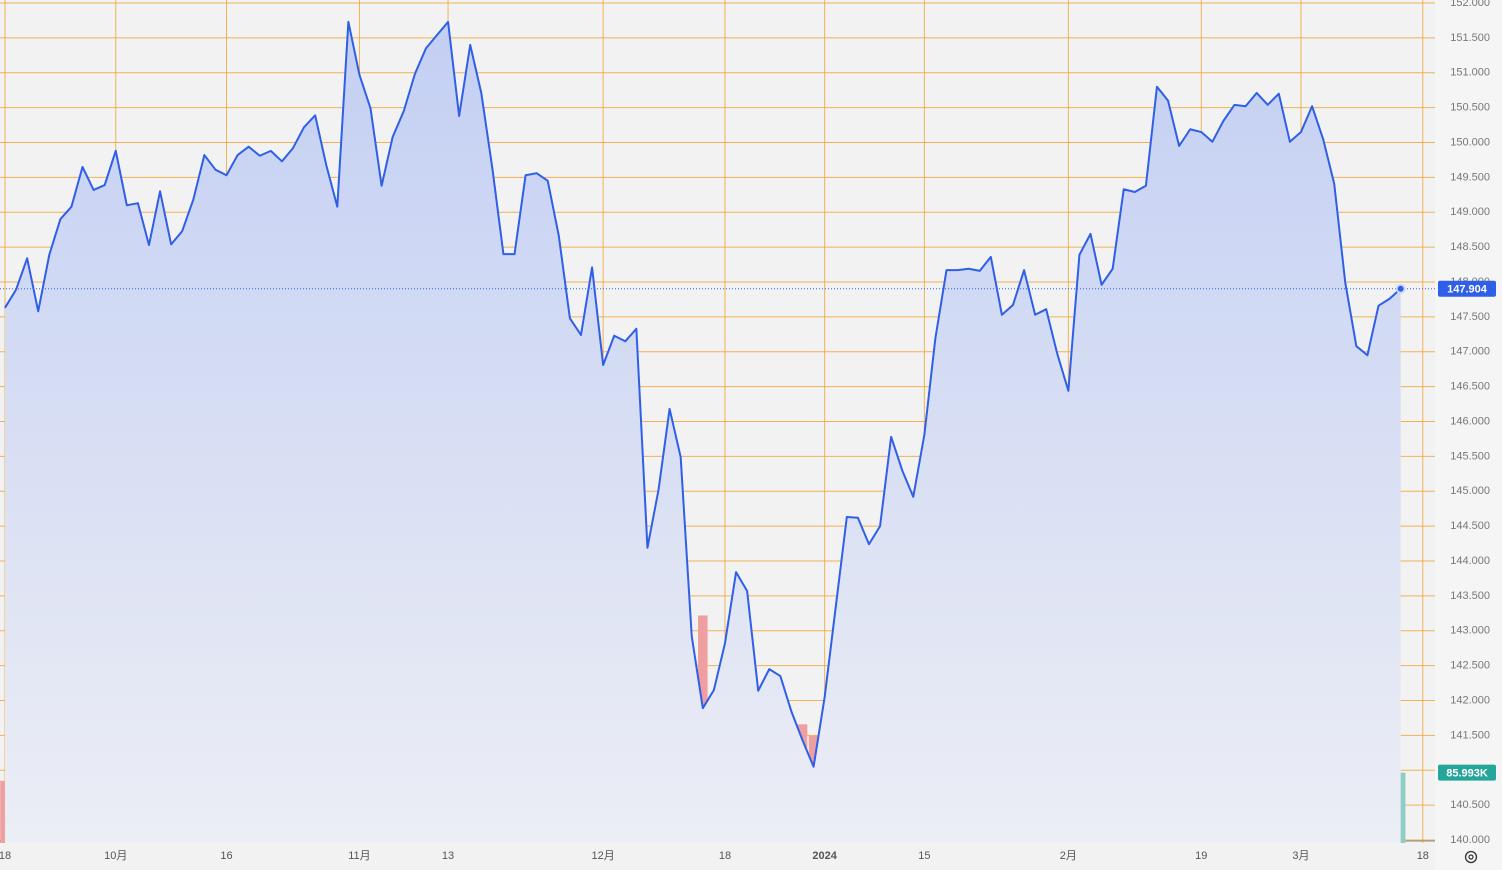 This screenshot has height=870, width=1502. I want to click on y-tick-label: 148.500, so click(1470, 247).